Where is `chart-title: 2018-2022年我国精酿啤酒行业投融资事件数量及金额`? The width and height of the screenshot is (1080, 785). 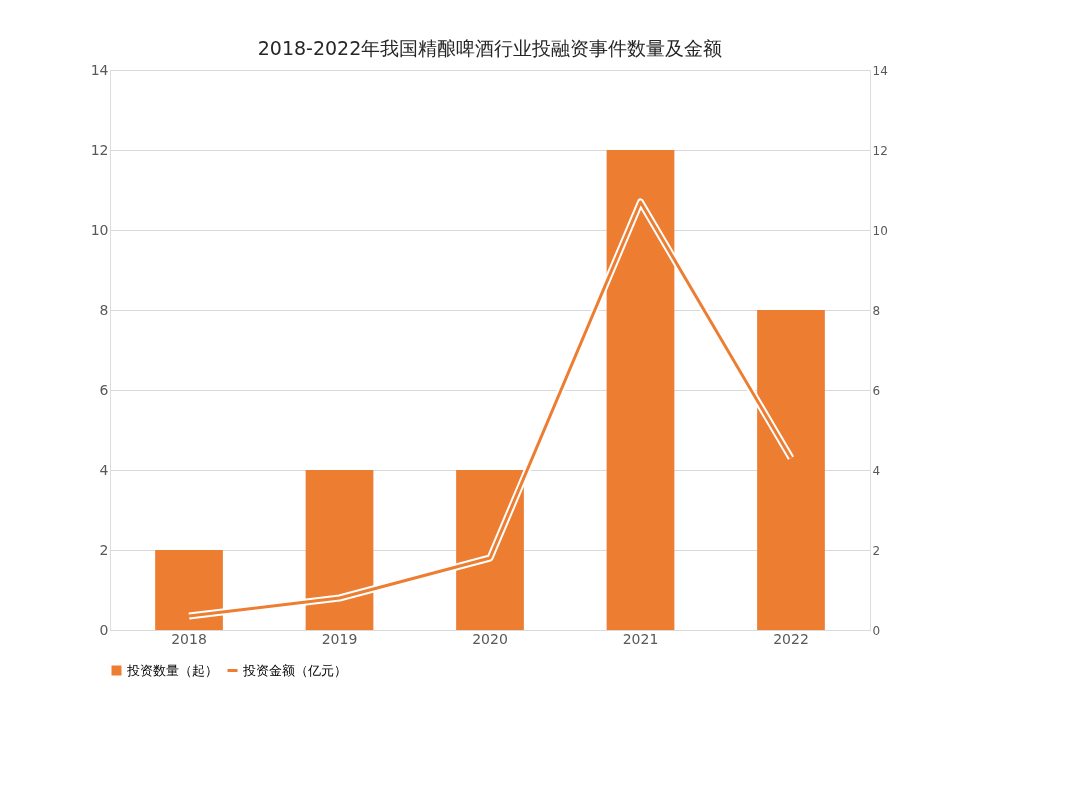 chart-title: 2018-2022年我国精酿啤酒行业投融资事件数量及金额 is located at coordinates (490, 48).